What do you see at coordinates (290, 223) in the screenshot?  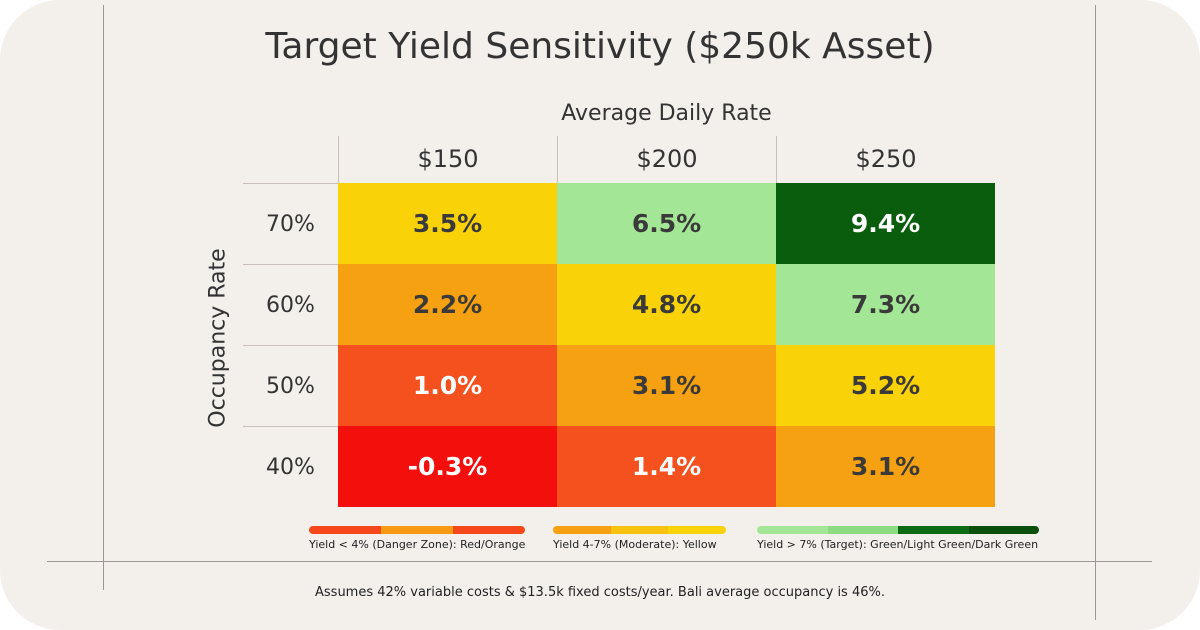 I see `row-header: 70%` at bounding box center [290, 223].